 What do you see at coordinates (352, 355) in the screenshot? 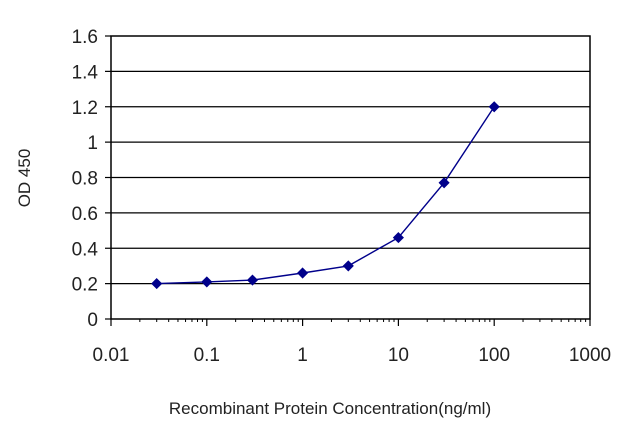
I see `x-tick-labels: 0.01 0.1 1 10 100 1000` at bounding box center [352, 355].